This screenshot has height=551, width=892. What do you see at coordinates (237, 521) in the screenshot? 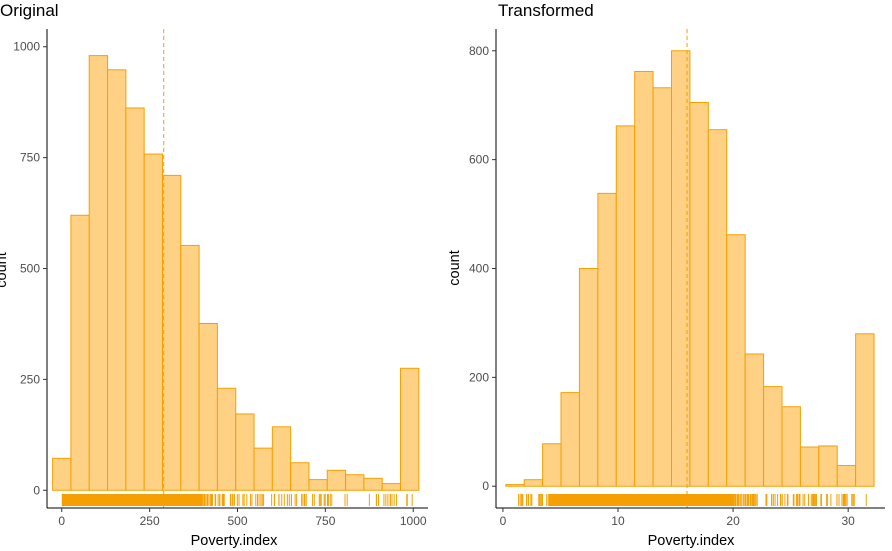
I see `x-tick-label: 500` at bounding box center [237, 521].